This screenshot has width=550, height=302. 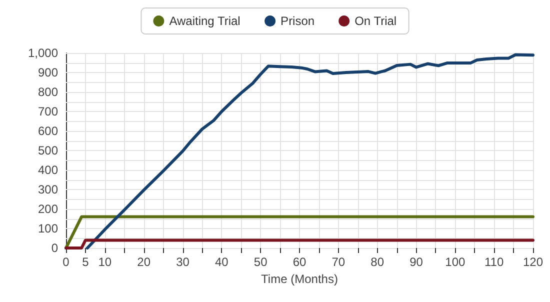 What do you see at coordinates (339, 262) in the screenshot?
I see `x-tick-label: 70` at bounding box center [339, 262].